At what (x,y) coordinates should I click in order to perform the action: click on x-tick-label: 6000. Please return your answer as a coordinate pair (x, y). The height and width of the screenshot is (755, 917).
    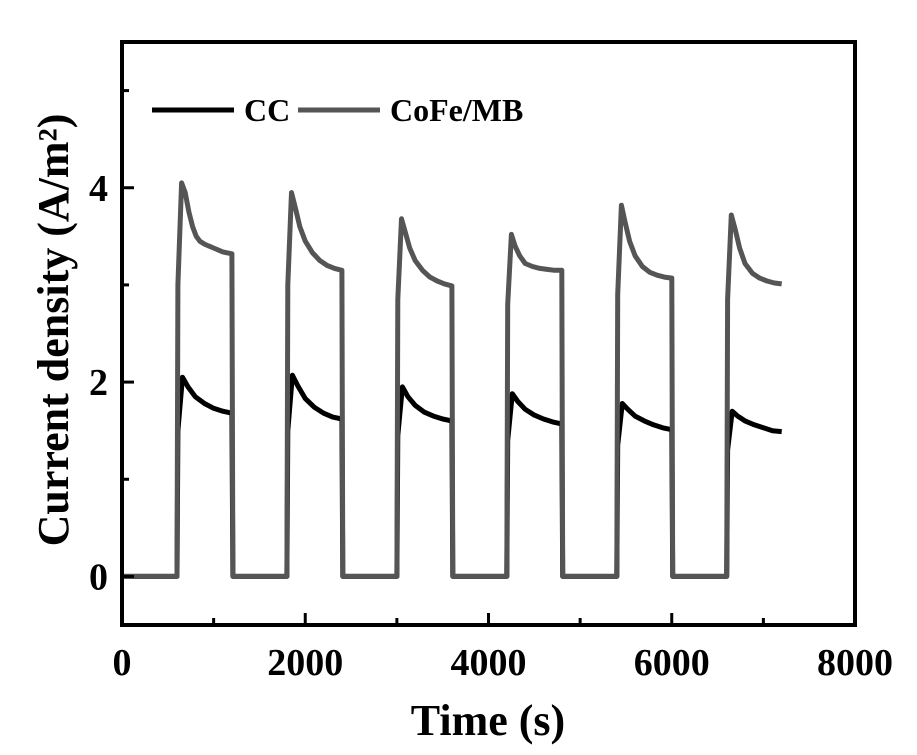
    Looking at the image, I should click on (672, 663).